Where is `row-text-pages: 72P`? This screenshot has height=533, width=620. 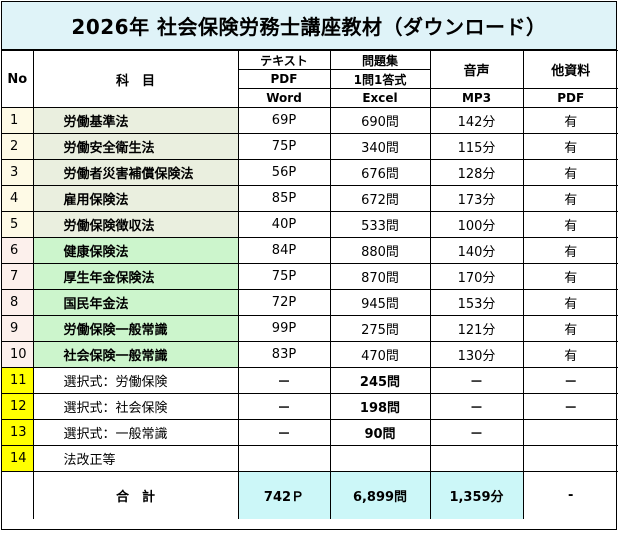 row-text-pages: 72P is located at coordinates (284, 302).